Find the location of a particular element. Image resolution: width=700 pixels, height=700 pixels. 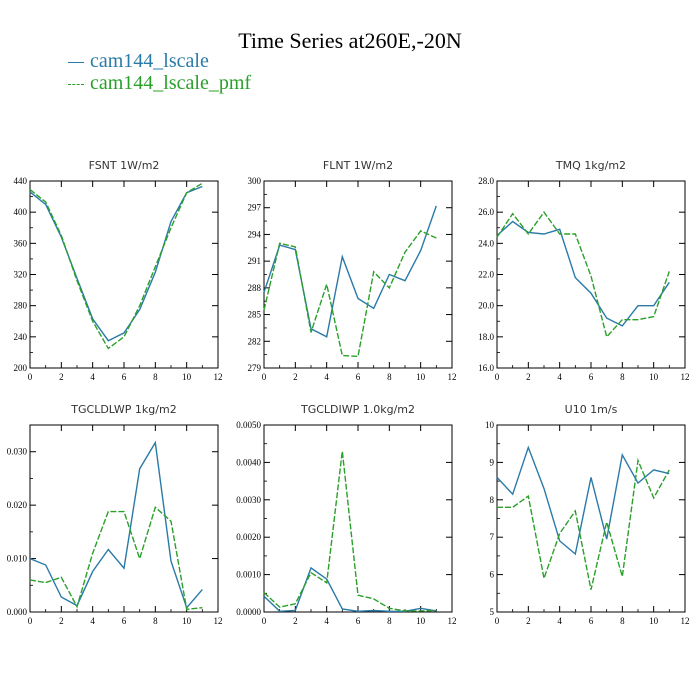

y-tick-label: 291 is located at coordinates (255, 261).